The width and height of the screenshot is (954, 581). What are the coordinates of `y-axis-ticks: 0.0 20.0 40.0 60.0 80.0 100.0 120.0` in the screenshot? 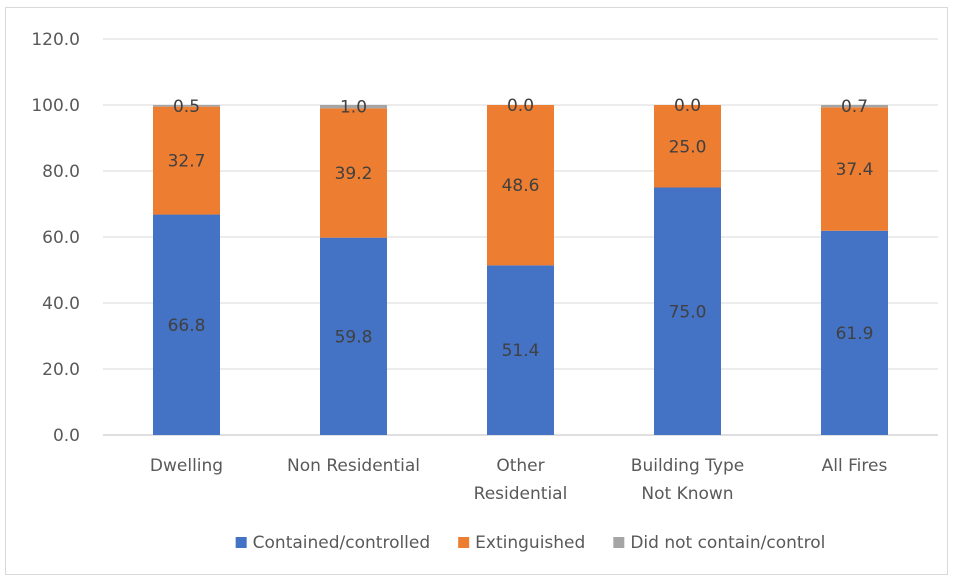 It's located at (55, 238).